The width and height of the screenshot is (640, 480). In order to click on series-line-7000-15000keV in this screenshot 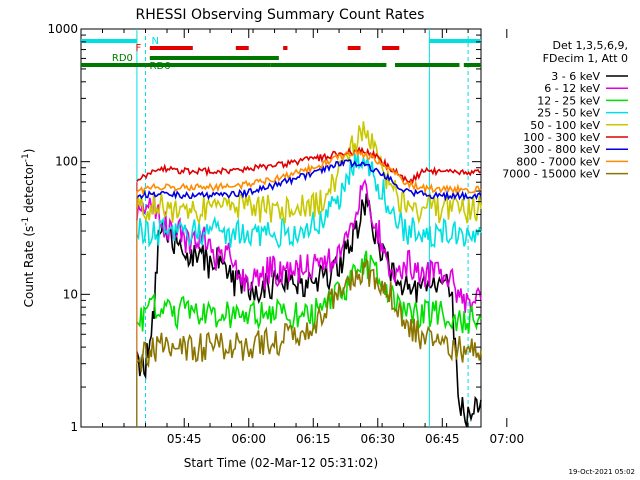, I will do `click(309, 315)`.